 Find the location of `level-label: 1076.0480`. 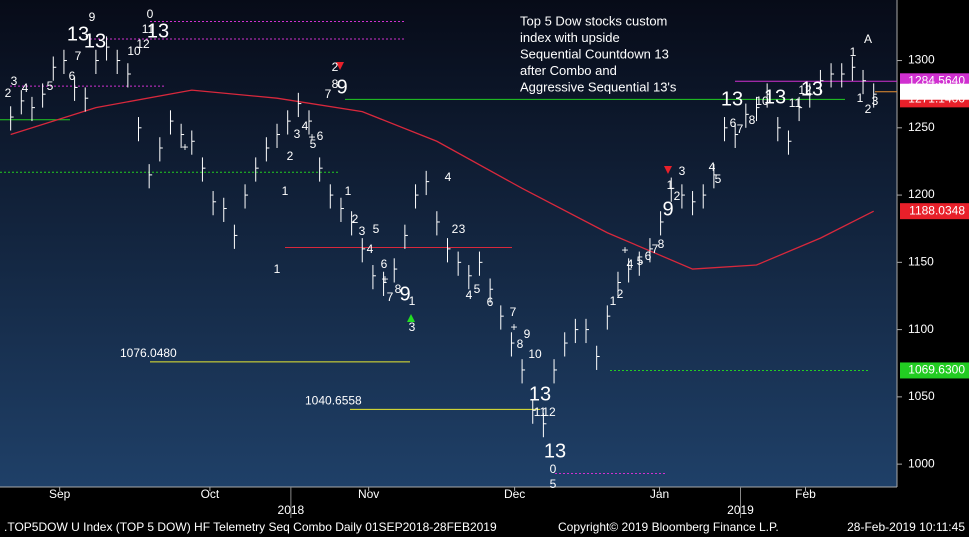

level-label: 1076.0480 is located at coordinates (148, 353).